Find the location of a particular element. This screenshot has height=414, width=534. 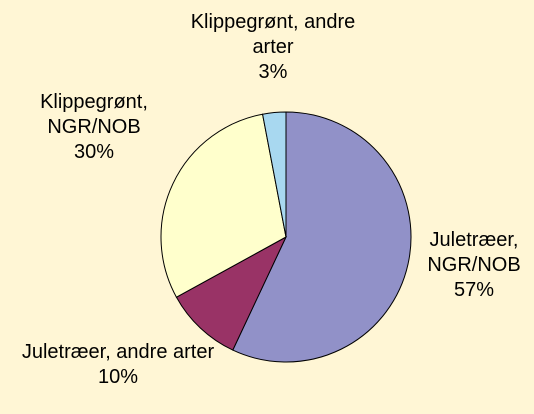

slice-name: Juletræer, NGR/NOB is located at coordinates (474, 252).